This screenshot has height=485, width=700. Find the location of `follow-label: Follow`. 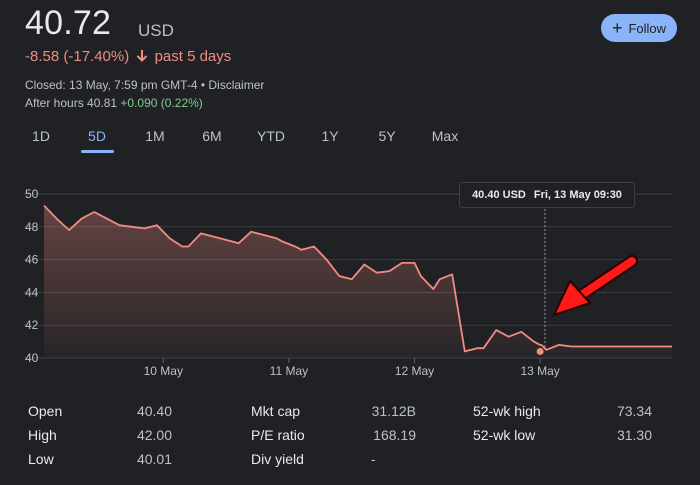

follow-label: Follow is located at coordinates (647, 28).